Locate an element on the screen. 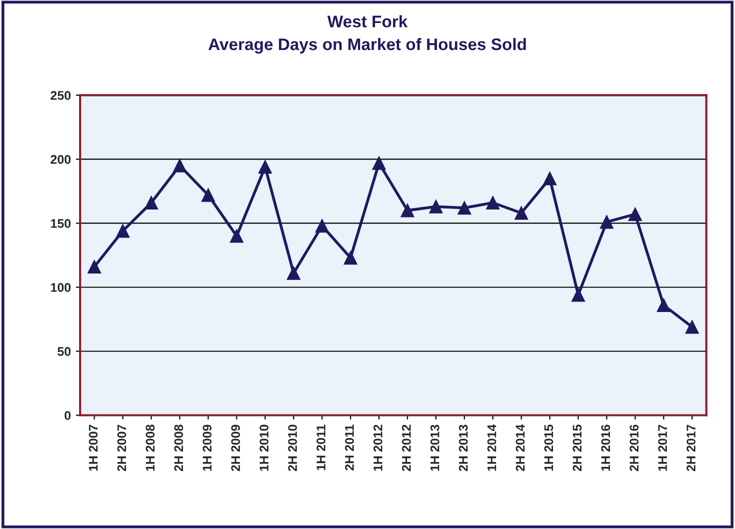  x-tick-label: 2H 2015 is located at coordinates (577, 448).